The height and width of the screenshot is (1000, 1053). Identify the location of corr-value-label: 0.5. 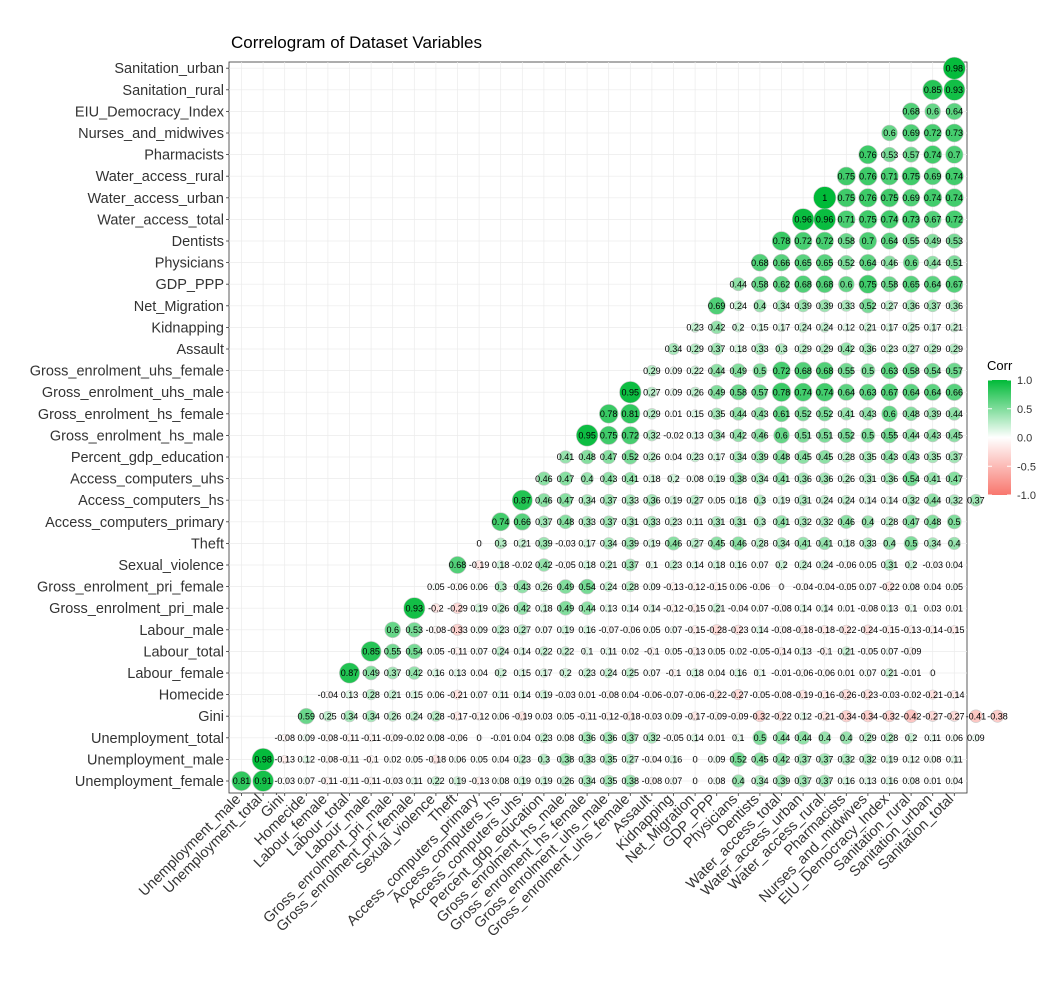
(760, 371).